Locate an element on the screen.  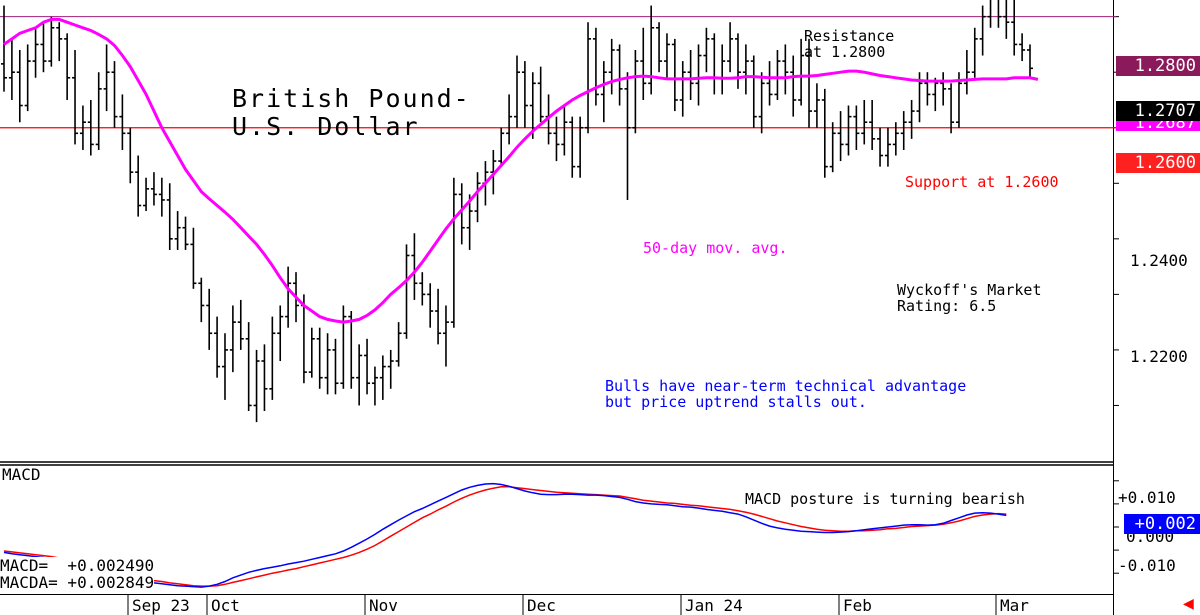
chart-title-line2: U.S. Dollar is located at coordinates (326, 126).